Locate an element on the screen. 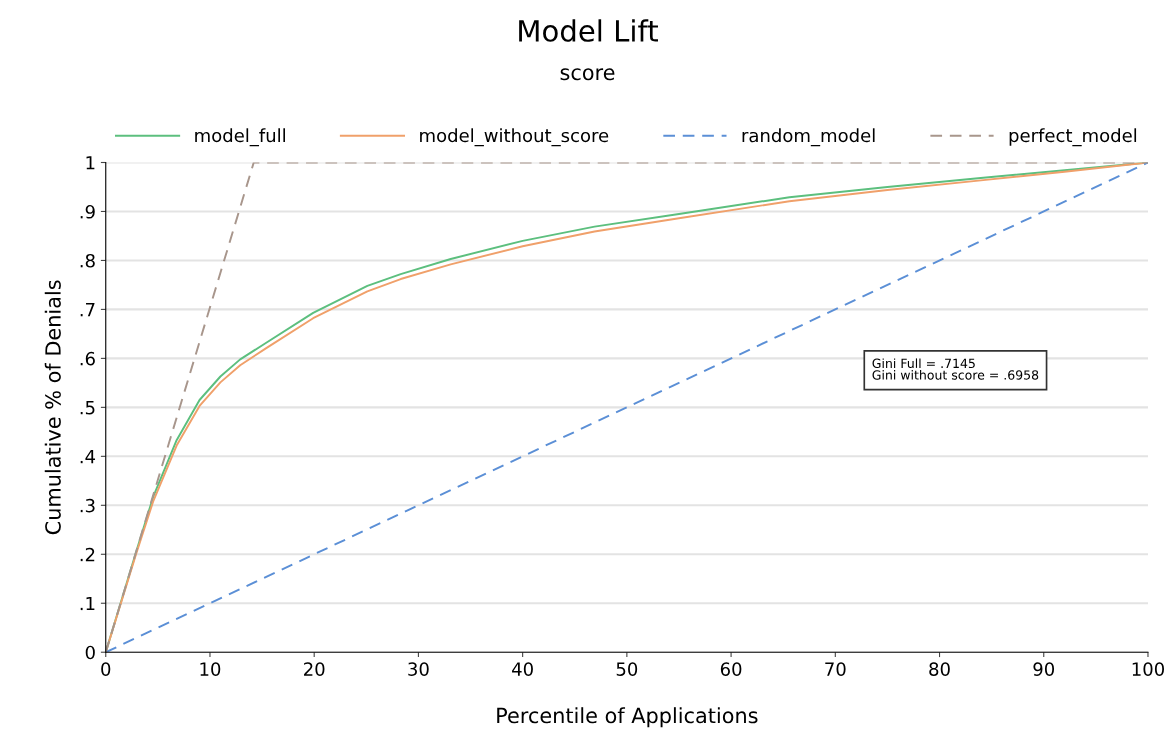 The height and width of the screenshot is (742, 1175). y-tick-label: 1 is located at coordinates (90, 163).